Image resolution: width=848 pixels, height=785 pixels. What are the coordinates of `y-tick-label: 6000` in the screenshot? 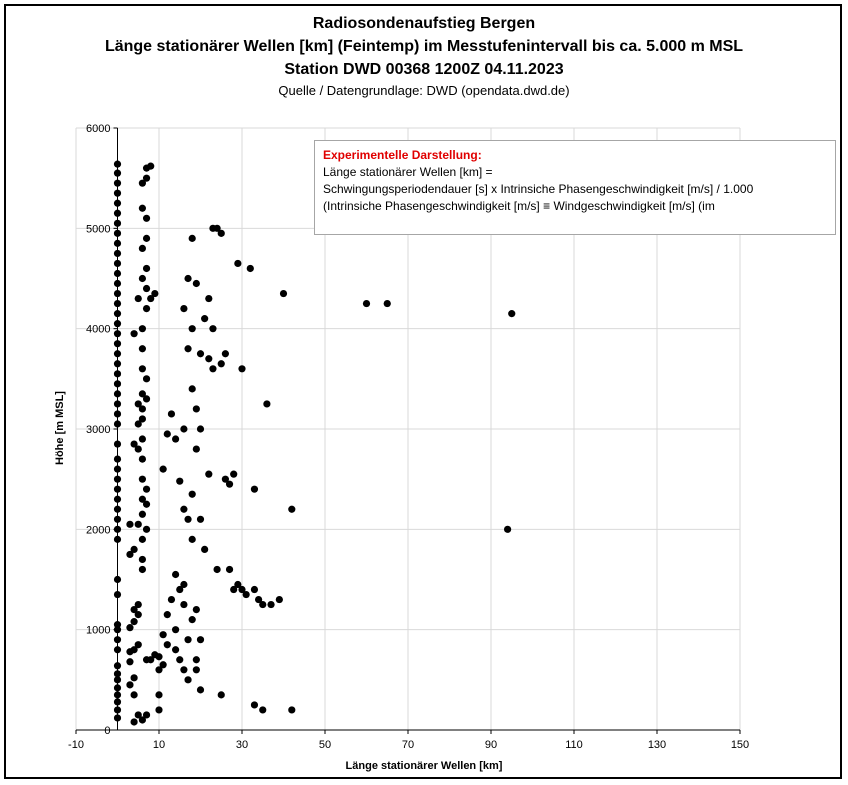 It's located at (98, 129).